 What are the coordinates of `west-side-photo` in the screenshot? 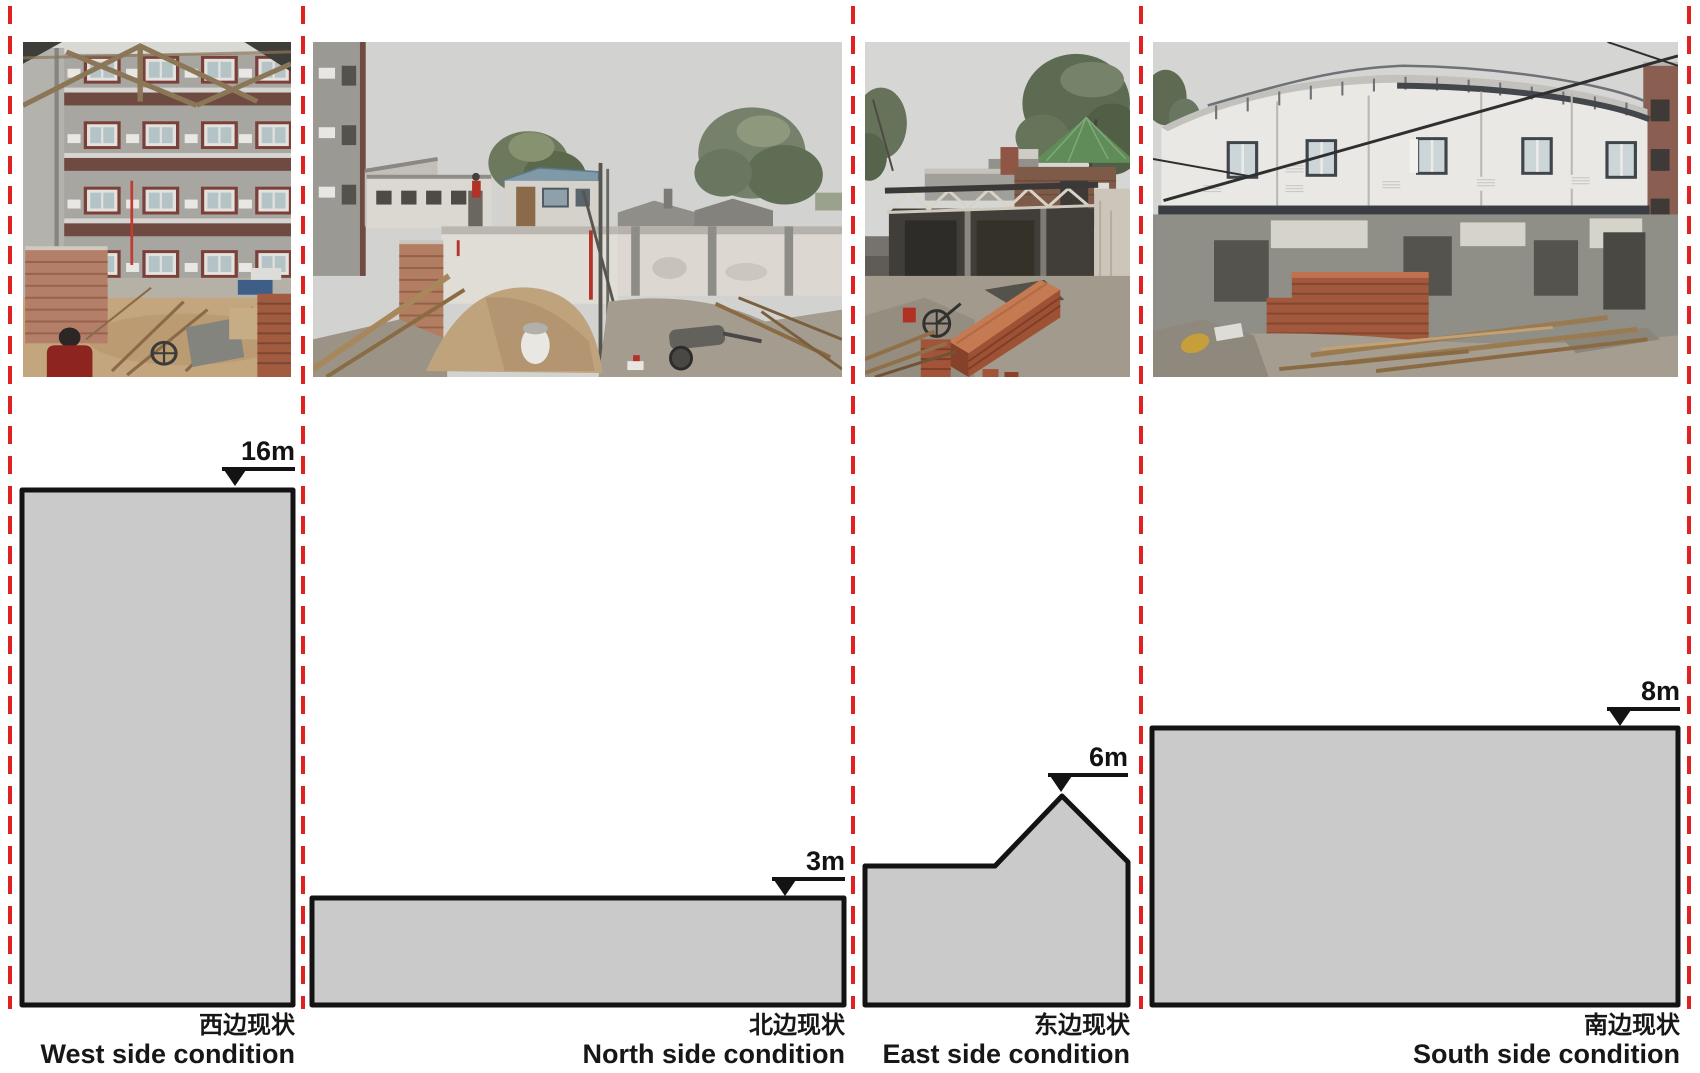 It's located at (157, 209).